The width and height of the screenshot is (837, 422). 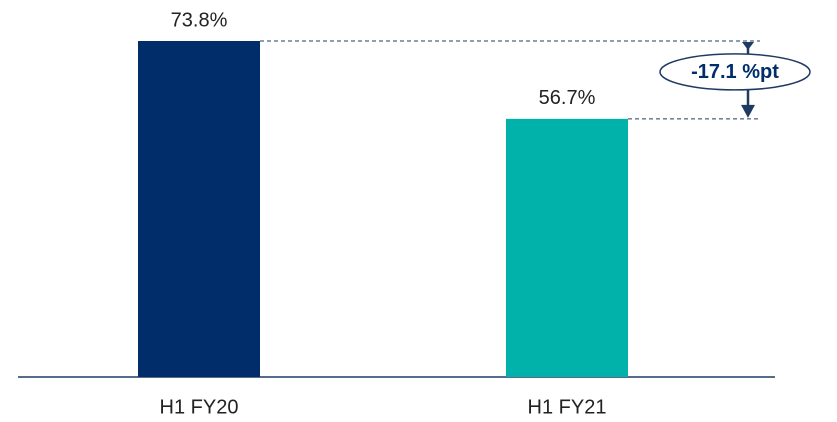 What do you see at coordinates (199, 20) in the screenshot?
I see `value-label: 73.8%` at bounding box center [199, 20].